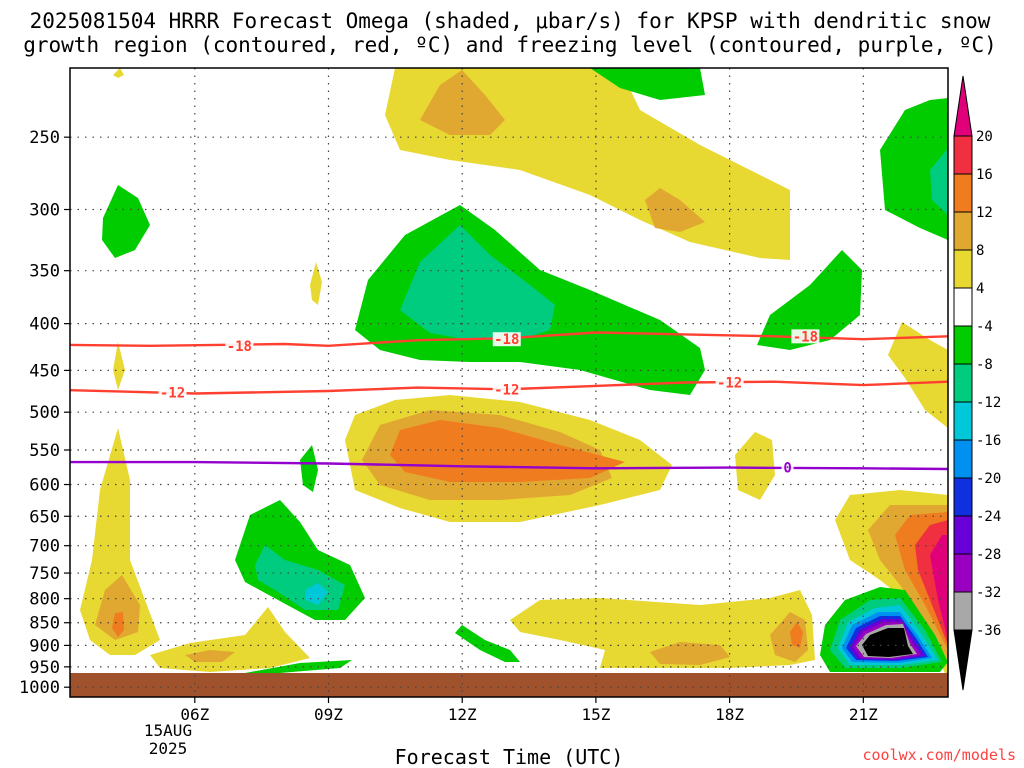 The height and width of the screenshot is (768, 1024). What do you see at coordinates (988, 555) in the screenshot?
I see `colorbar-label: -28` at bounding box center [988, 555].